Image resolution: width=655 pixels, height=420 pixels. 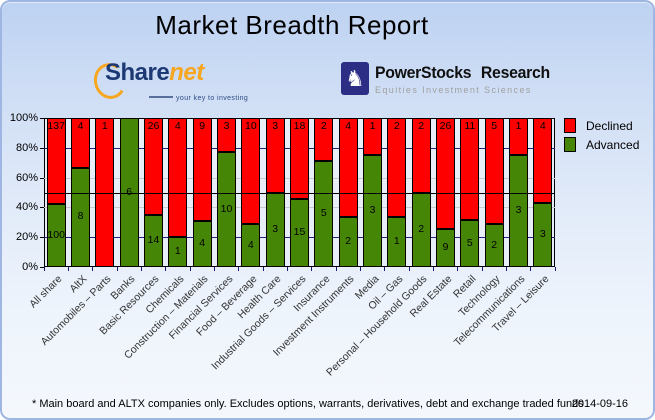 I want to click on y-axis-label: 80%, so click(x=26, y=147).